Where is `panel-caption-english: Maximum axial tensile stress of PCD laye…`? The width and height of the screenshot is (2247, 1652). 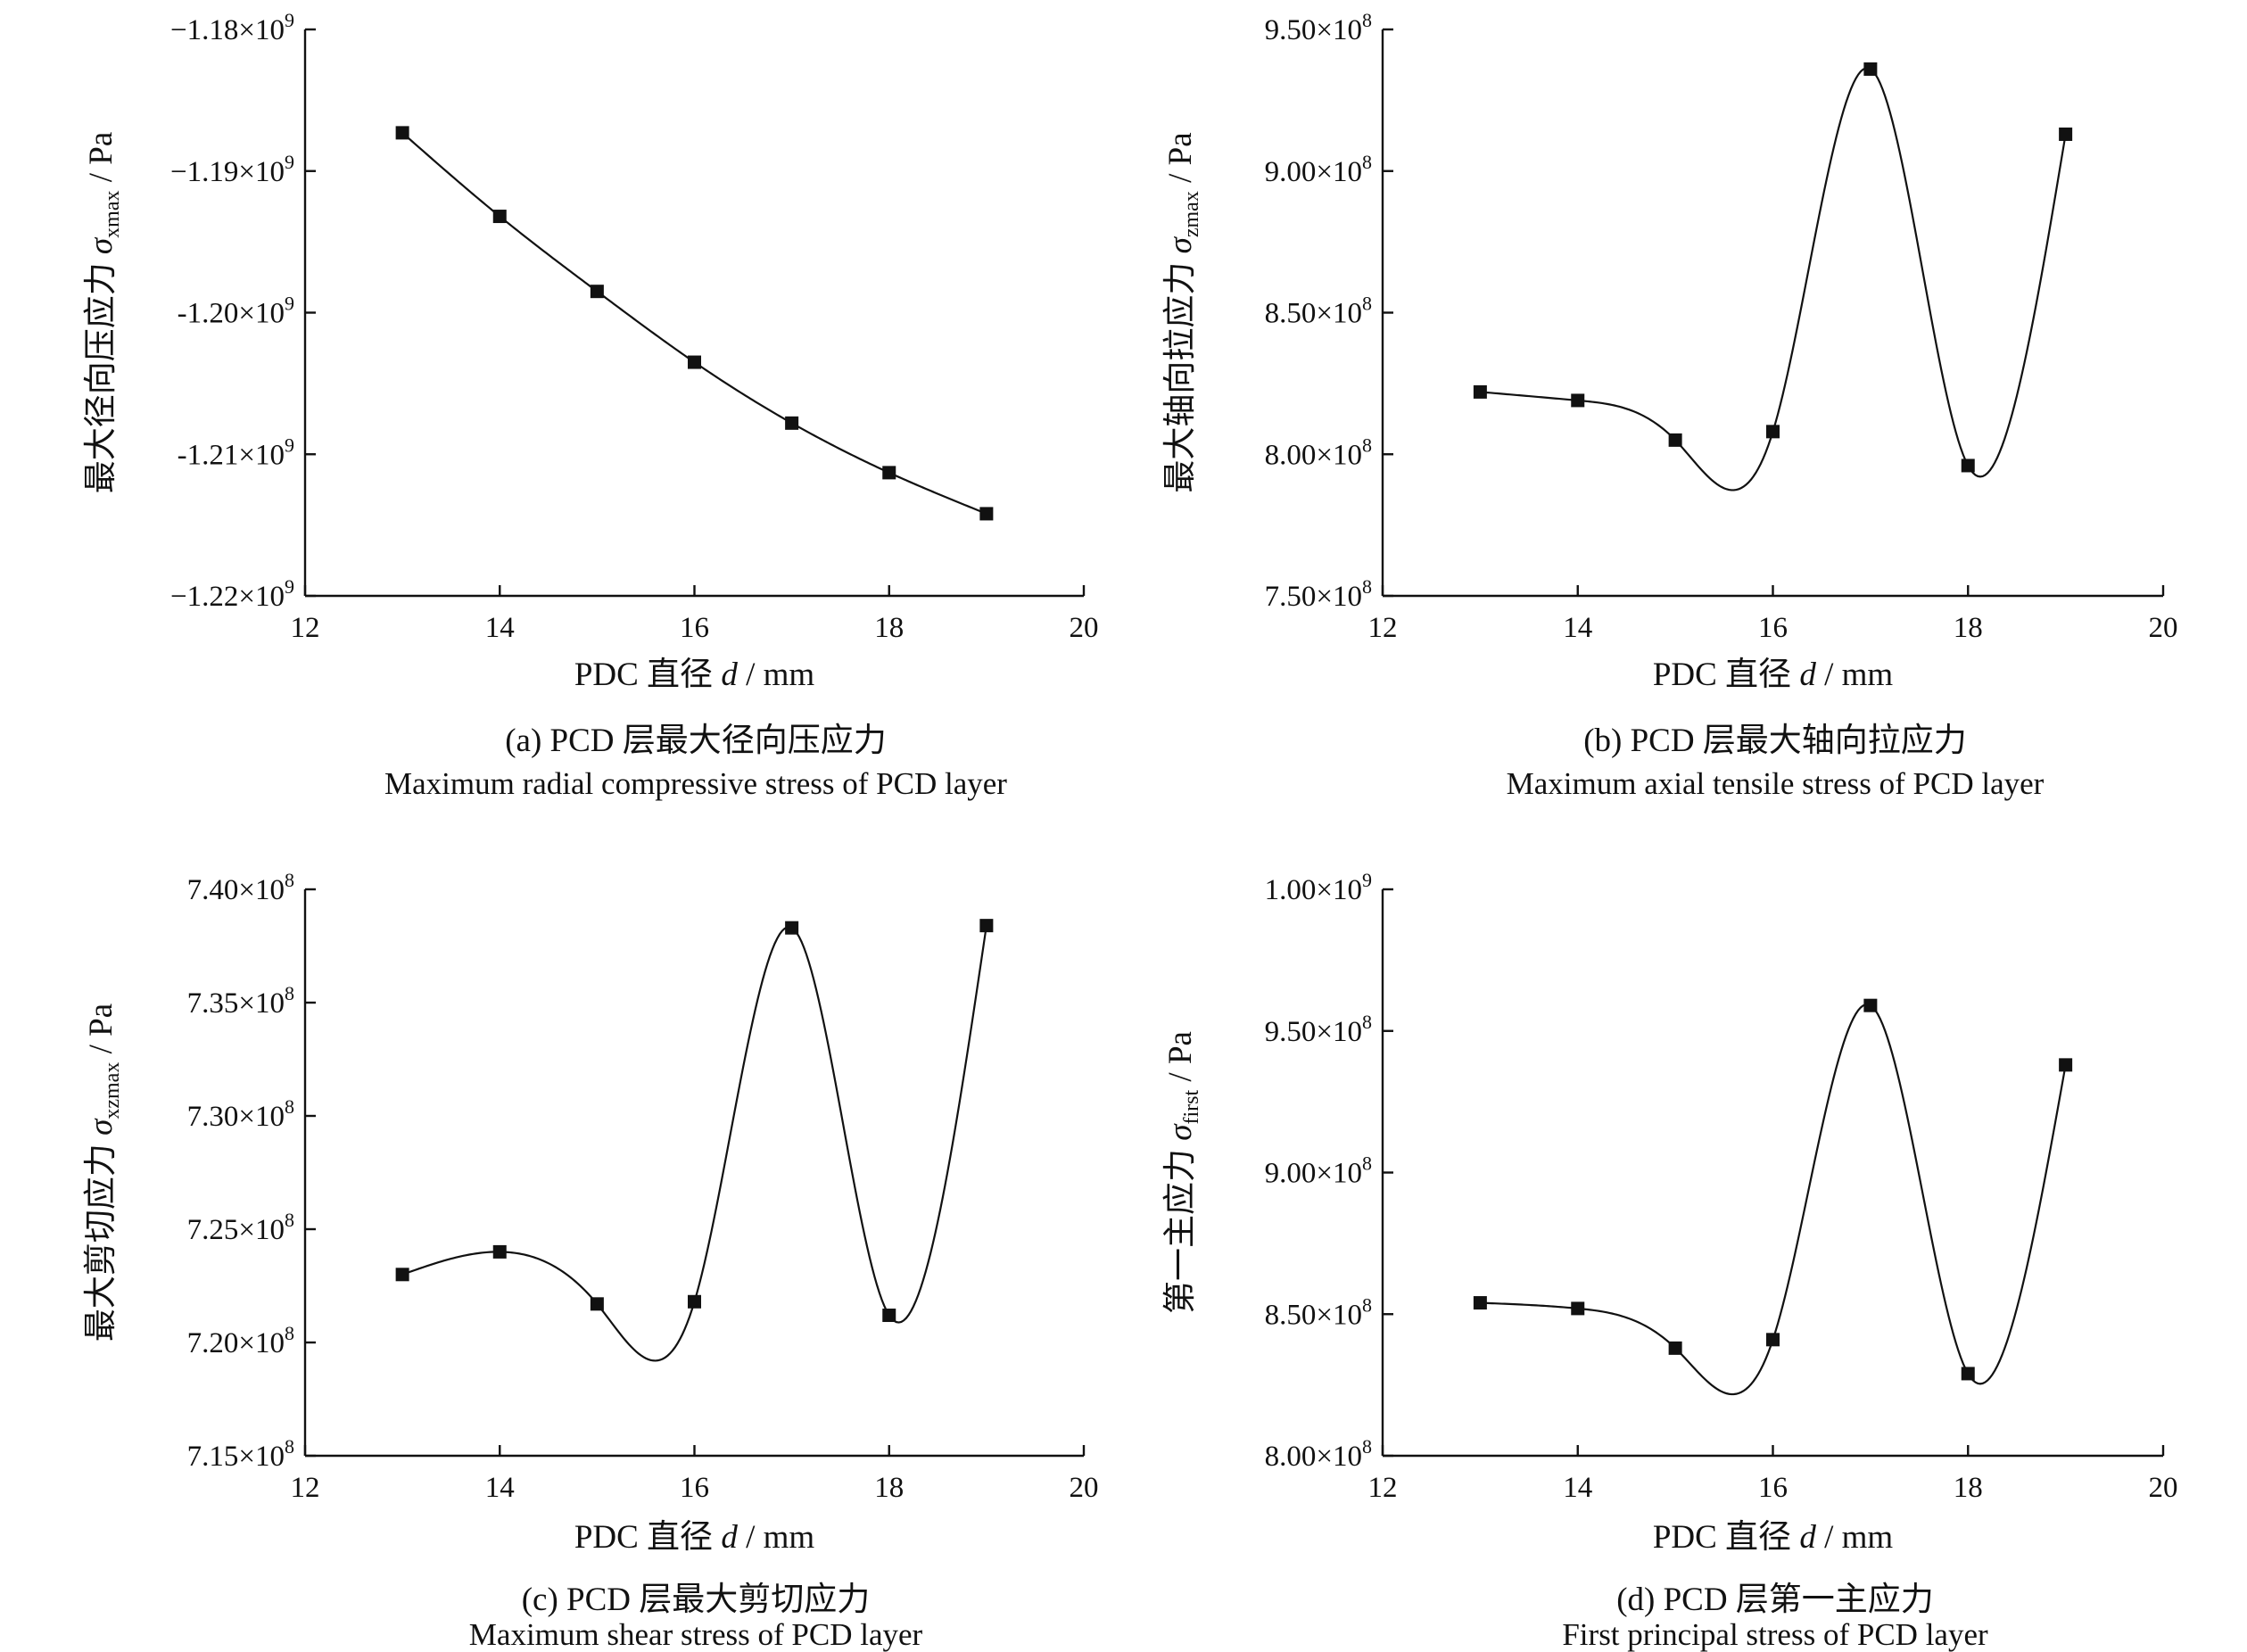 panel-caption-english: Maximum axial tensile stress of PCD laye… is located at coordinates (1776, 783).